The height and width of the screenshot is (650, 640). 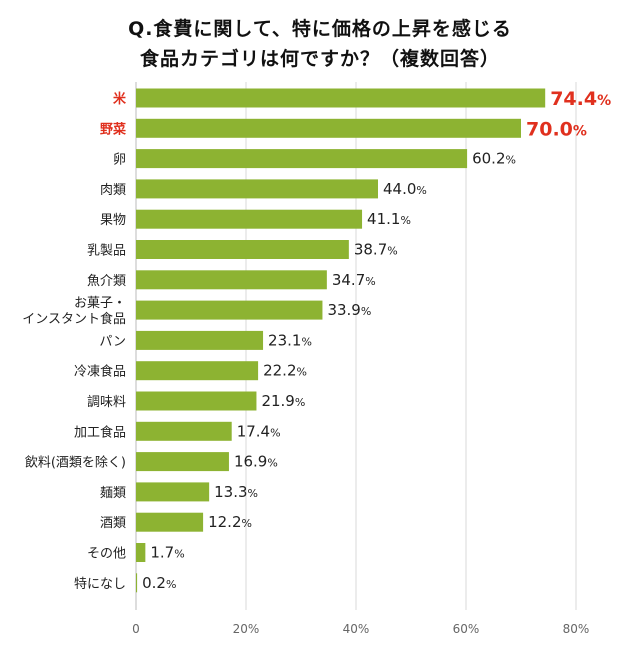 What do you see at coordinates (580, 99) in the screenshot?
I see `data-label: 74.4%` at bounding box center [580, 99].